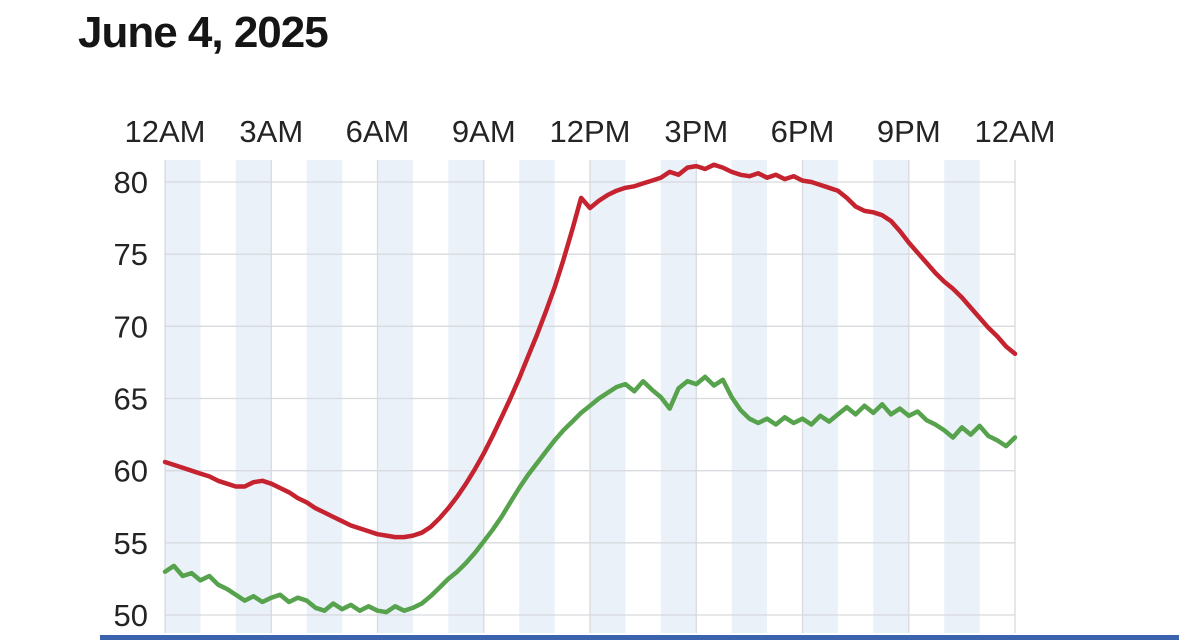 Image resolution: width=1179 pixels, height=640 pixels. Describe the element at coordinates (131, 399) in the screenshot. I see `y-axis-tick-label: 65` at that location.